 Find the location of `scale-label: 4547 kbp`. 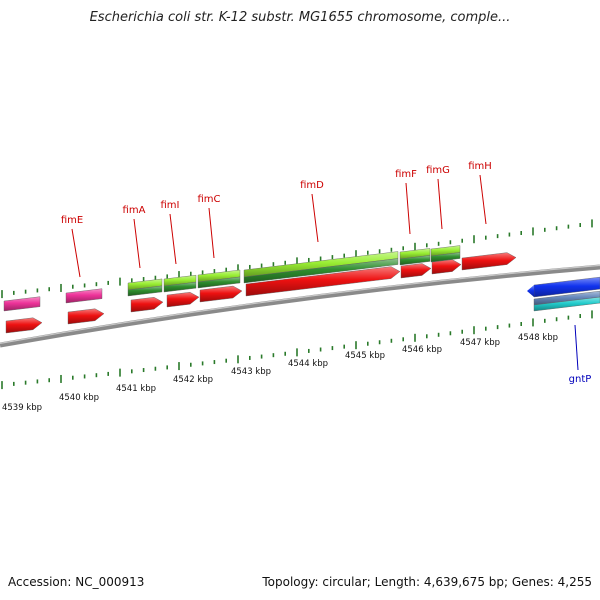

scale-label: 4547 kbp is located at coordinates (480, 343).